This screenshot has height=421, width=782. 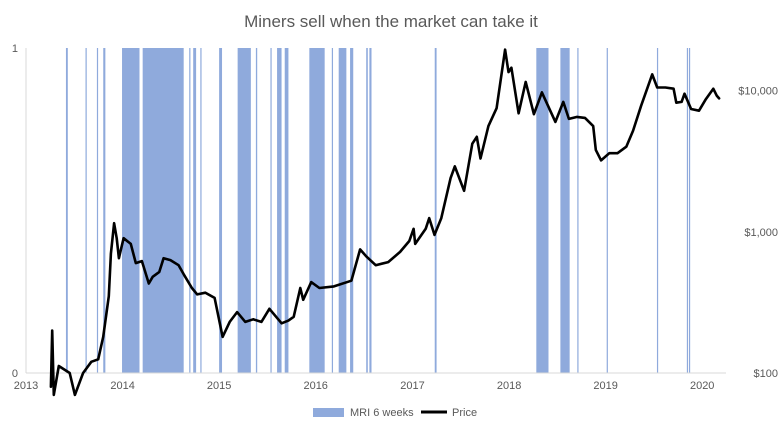 I want to click on x-tick-label: 2020, so click(x=702, y=386).